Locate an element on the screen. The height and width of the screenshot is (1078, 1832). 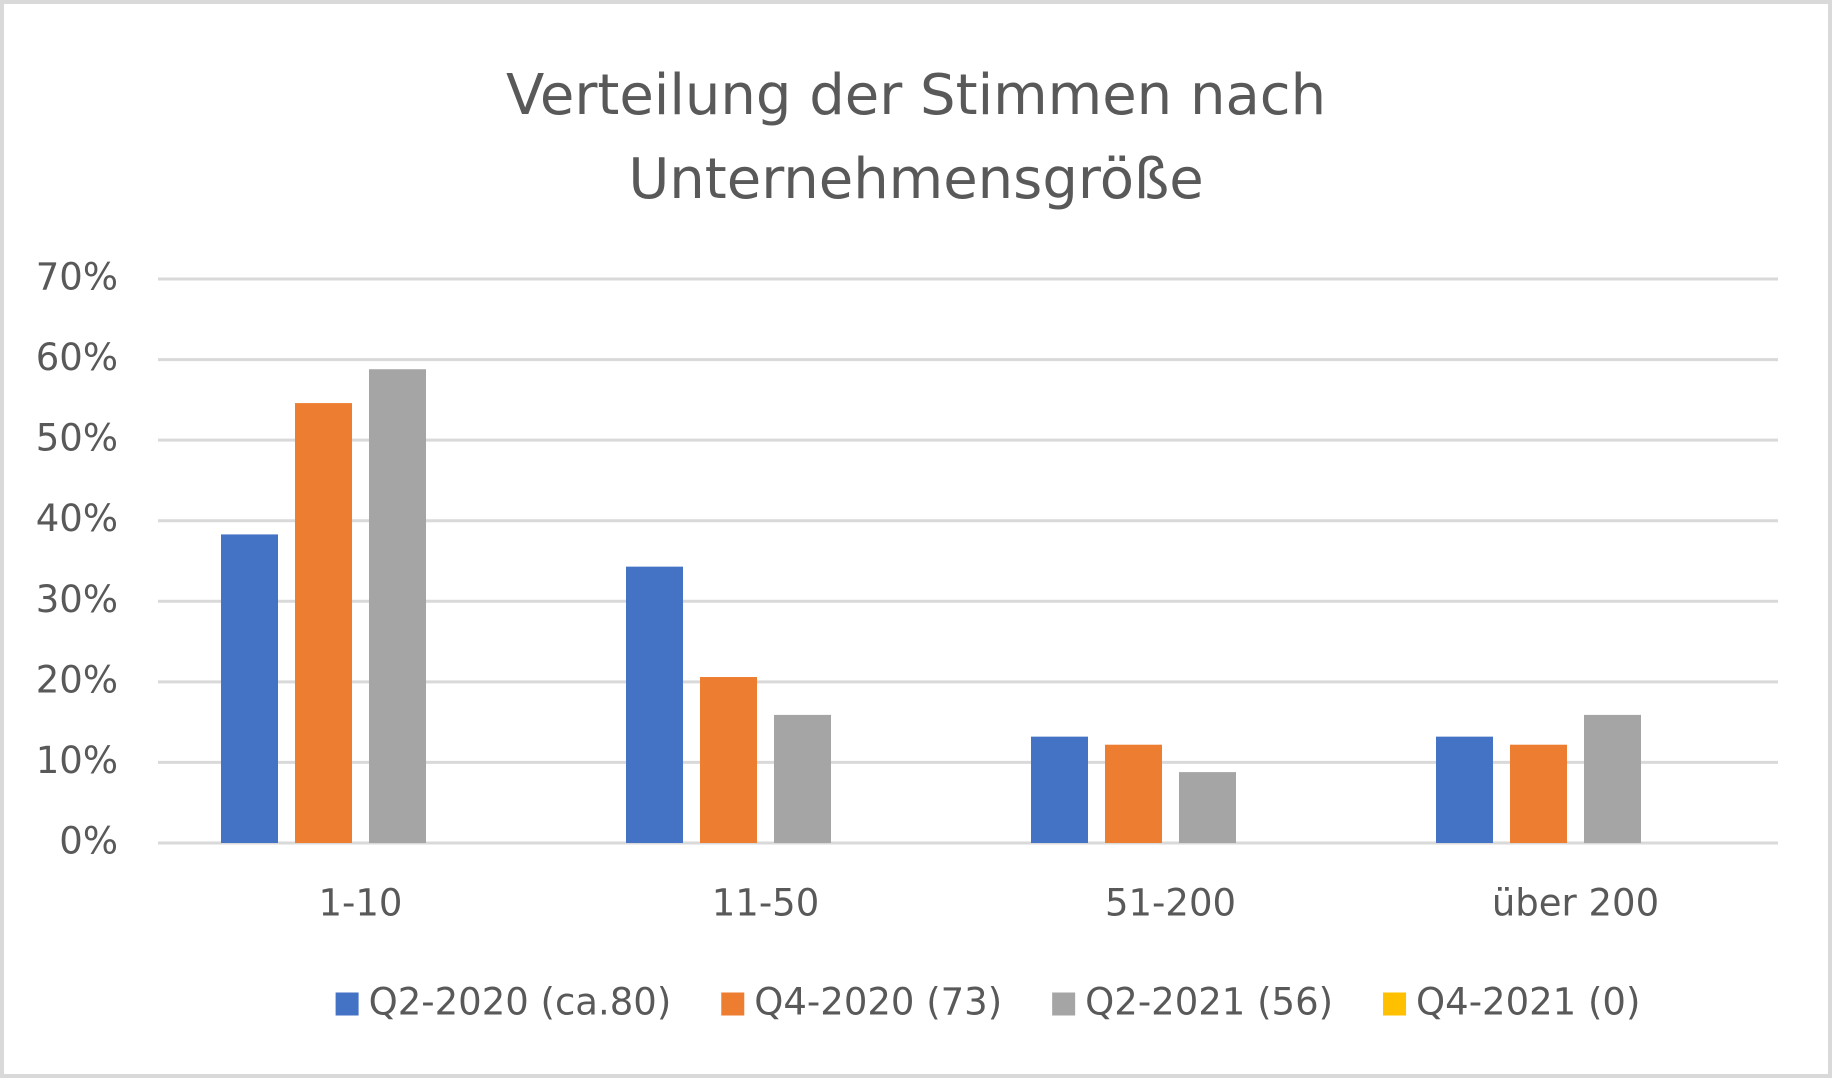
legend-label: Q4-2021 (0) is located at coordinates (1528, 1002).